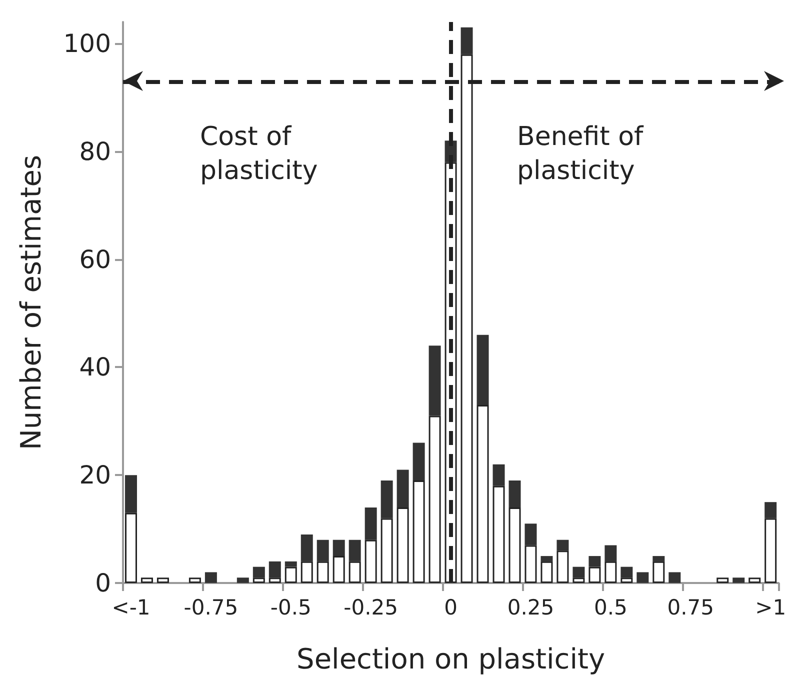  Describe the element at coordinates (31, 302) in the screenshot. I see `y-axis-title: Number of estimates` at that location.